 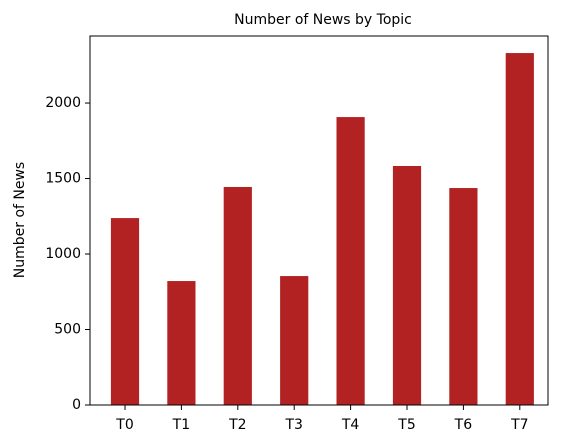 I want to click on x-tick-label: T2, so click(x=237, y=425).